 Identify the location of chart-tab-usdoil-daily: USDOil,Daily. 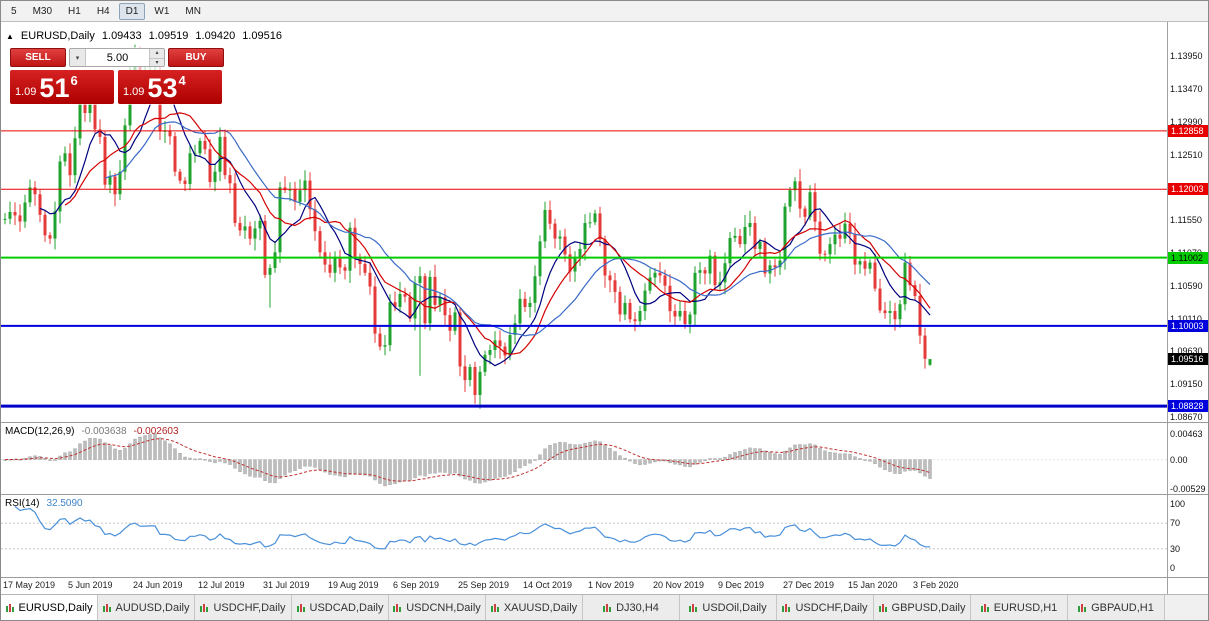
(728, 607).